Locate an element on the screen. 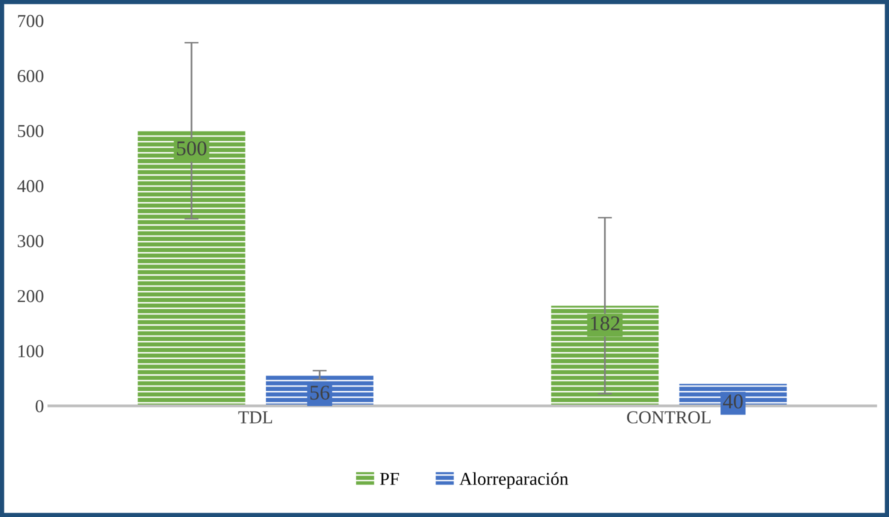 Image resolution: width=889 pixels, height=517 pixels. y-tick-label: 400 is located at coordinates (30, 186).